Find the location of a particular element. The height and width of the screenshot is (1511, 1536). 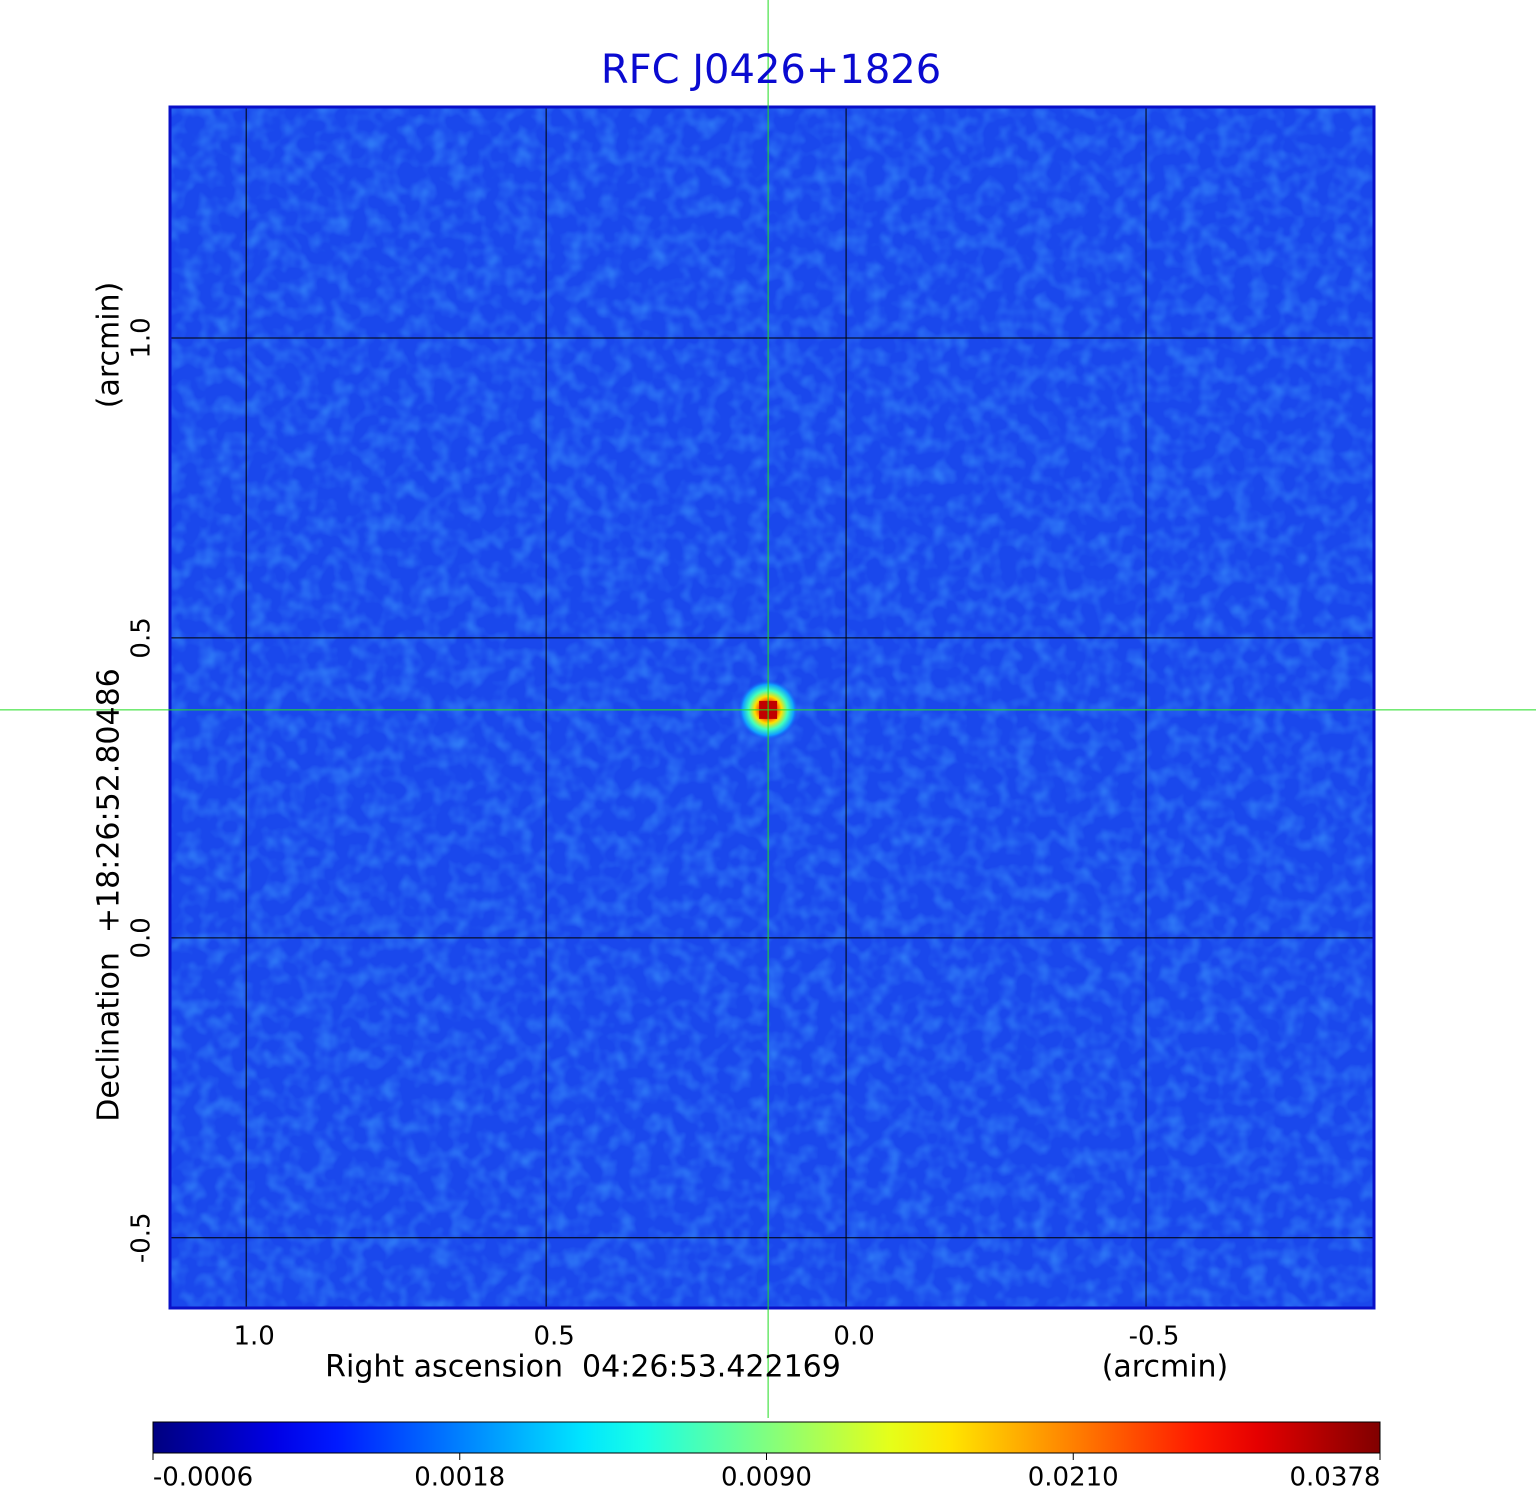

colorbar-tick-label: 0.0018 is located at coordinates (459, 1478).